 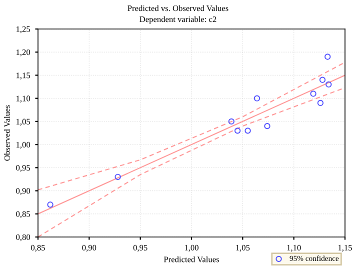 What do you see at coordinates (7, 133) in the screenshot?
I see `y-axis-title: Observed Values` at bounding box center [7, 133].